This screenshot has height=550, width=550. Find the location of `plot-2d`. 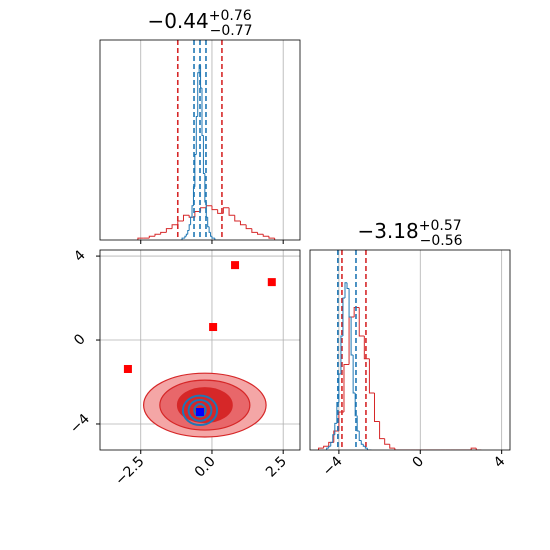

plot-2d is located at coordinates (199, 349).